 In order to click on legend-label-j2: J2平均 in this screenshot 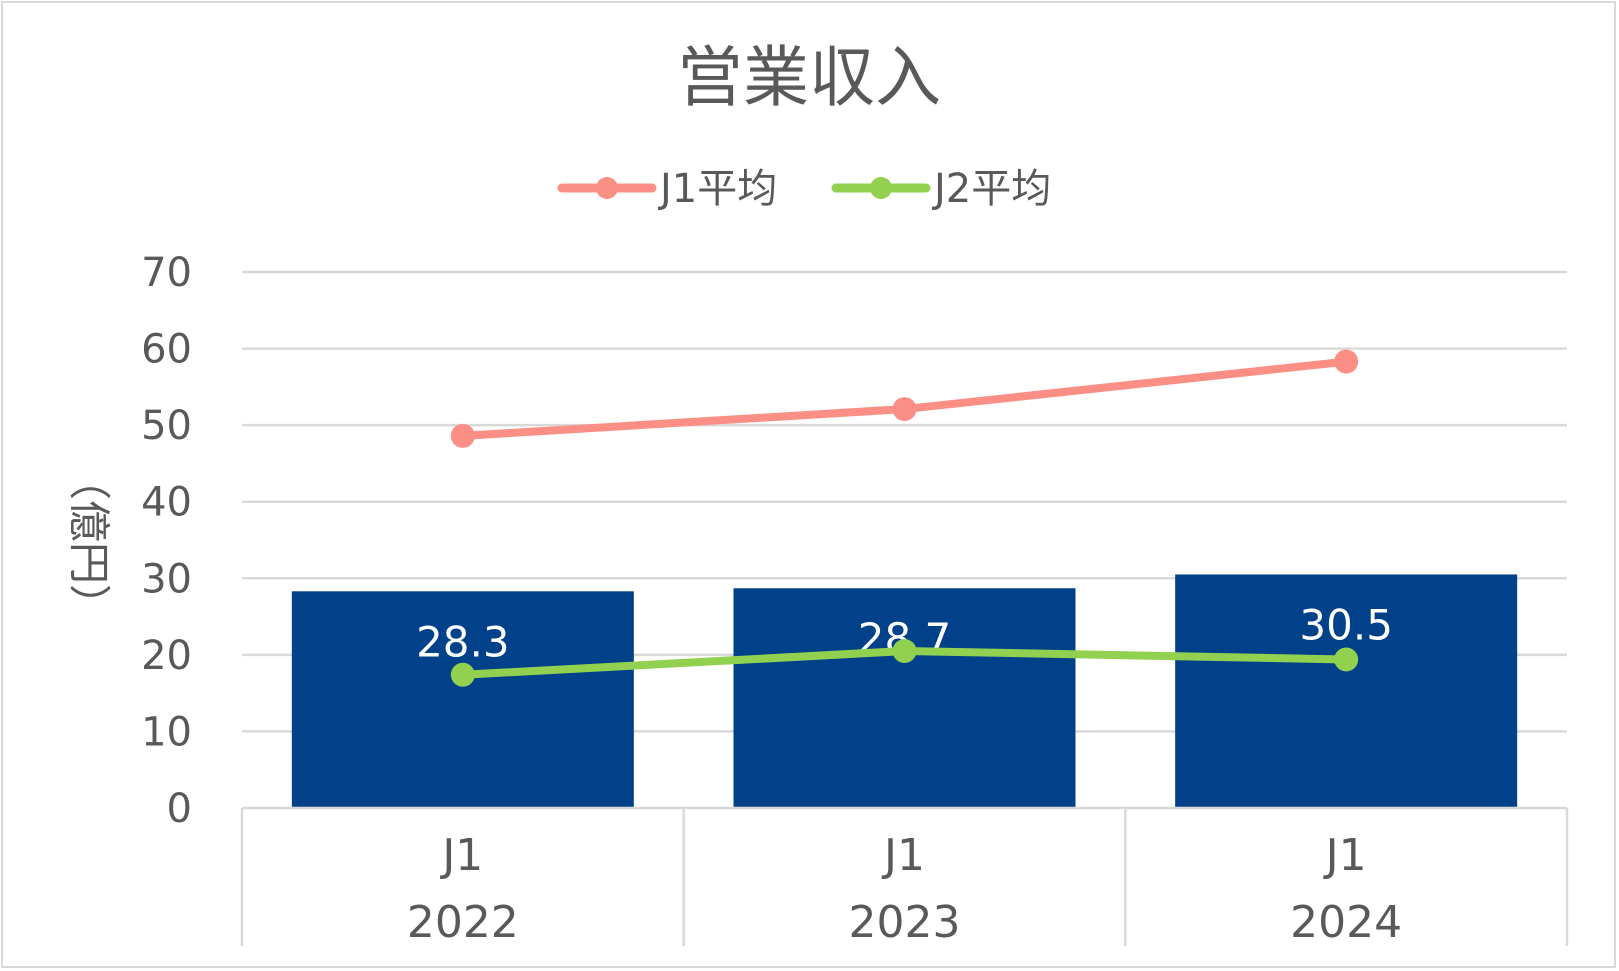, I will do `click(991, 189)`.